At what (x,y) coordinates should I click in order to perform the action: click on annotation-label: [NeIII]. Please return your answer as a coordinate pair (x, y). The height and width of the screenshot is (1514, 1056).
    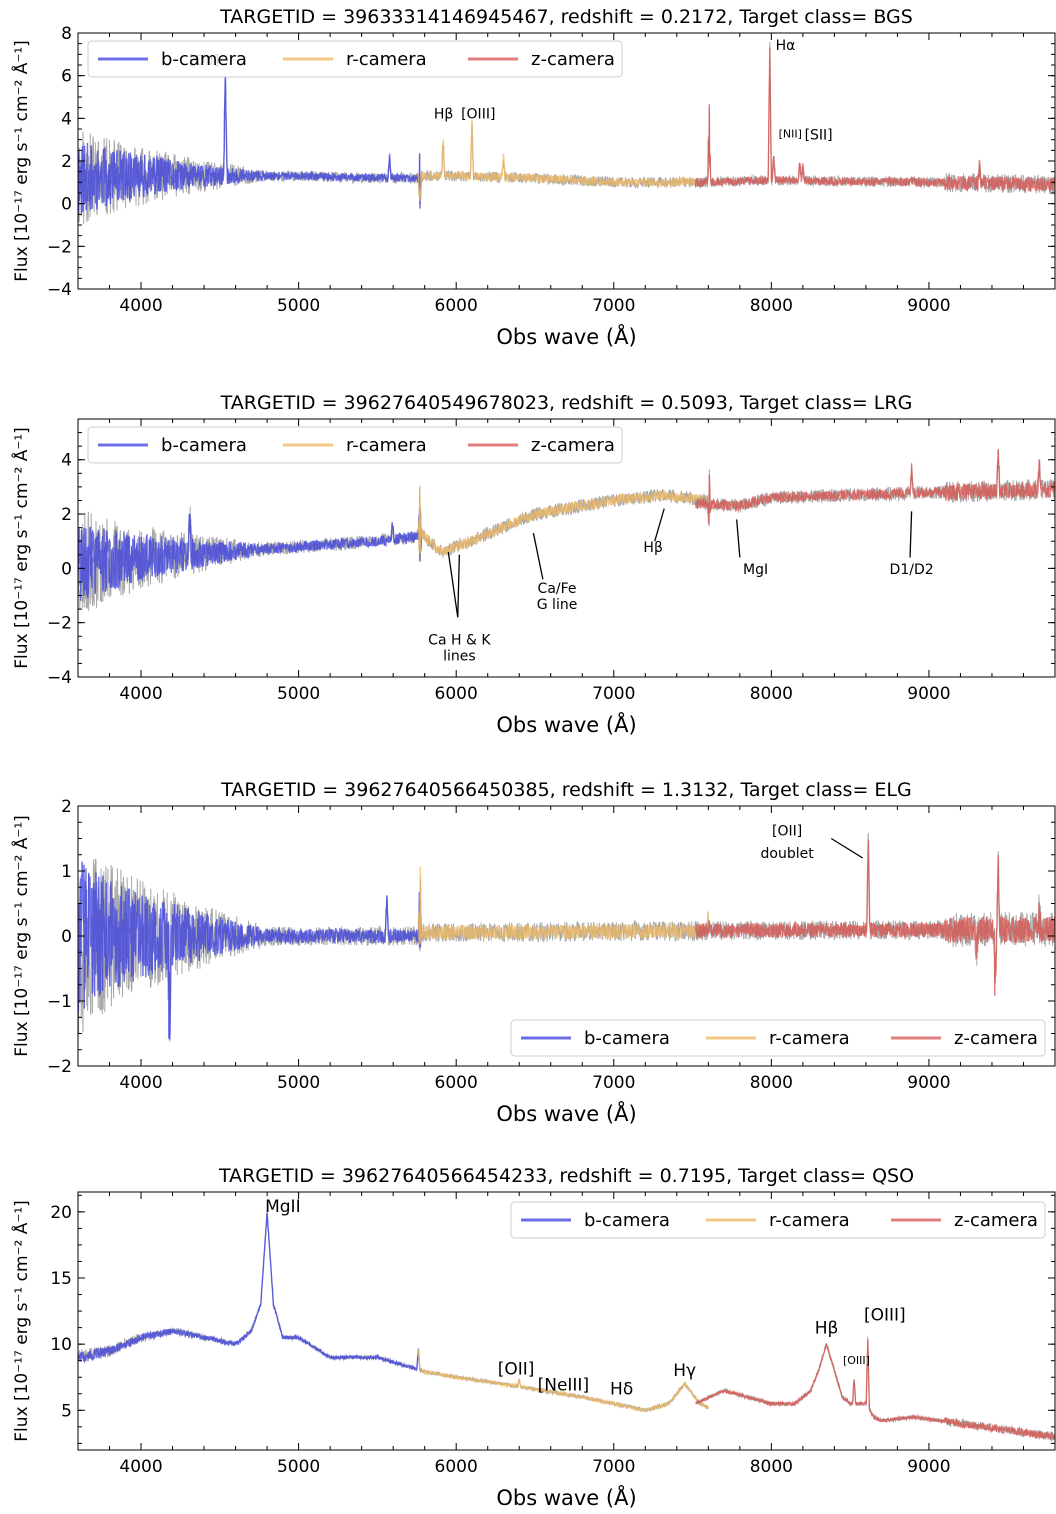
    Looking at the image, I should click on (563, 1385).